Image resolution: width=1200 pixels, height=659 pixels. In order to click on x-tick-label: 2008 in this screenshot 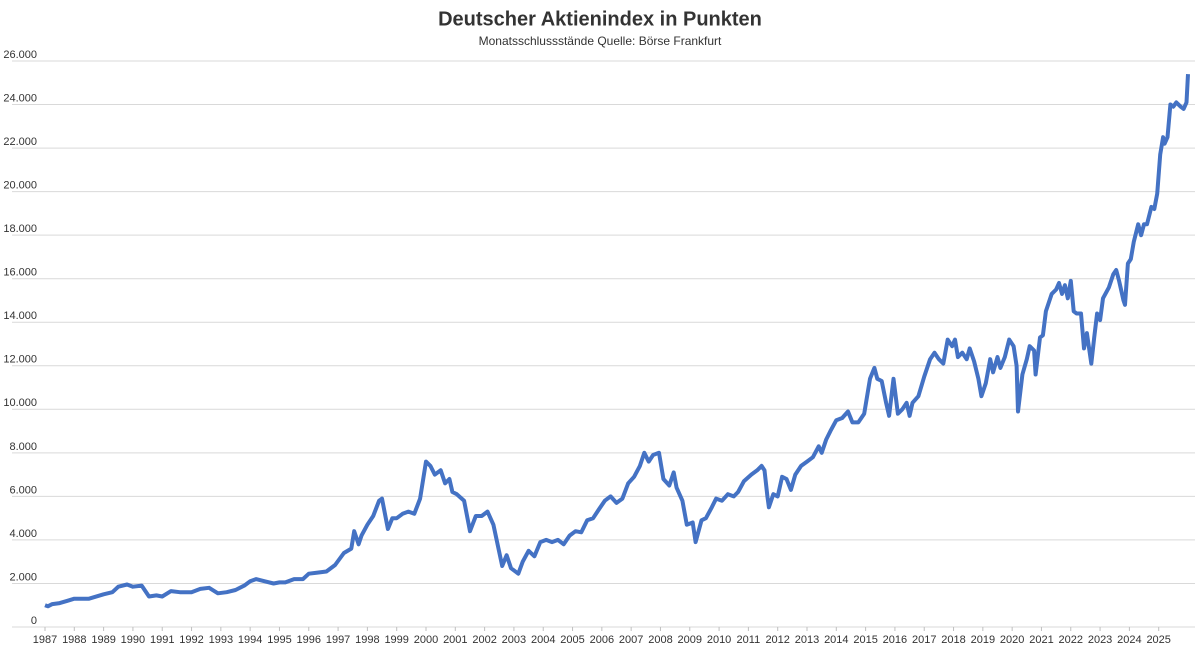, I will do `click(660, 640)`.